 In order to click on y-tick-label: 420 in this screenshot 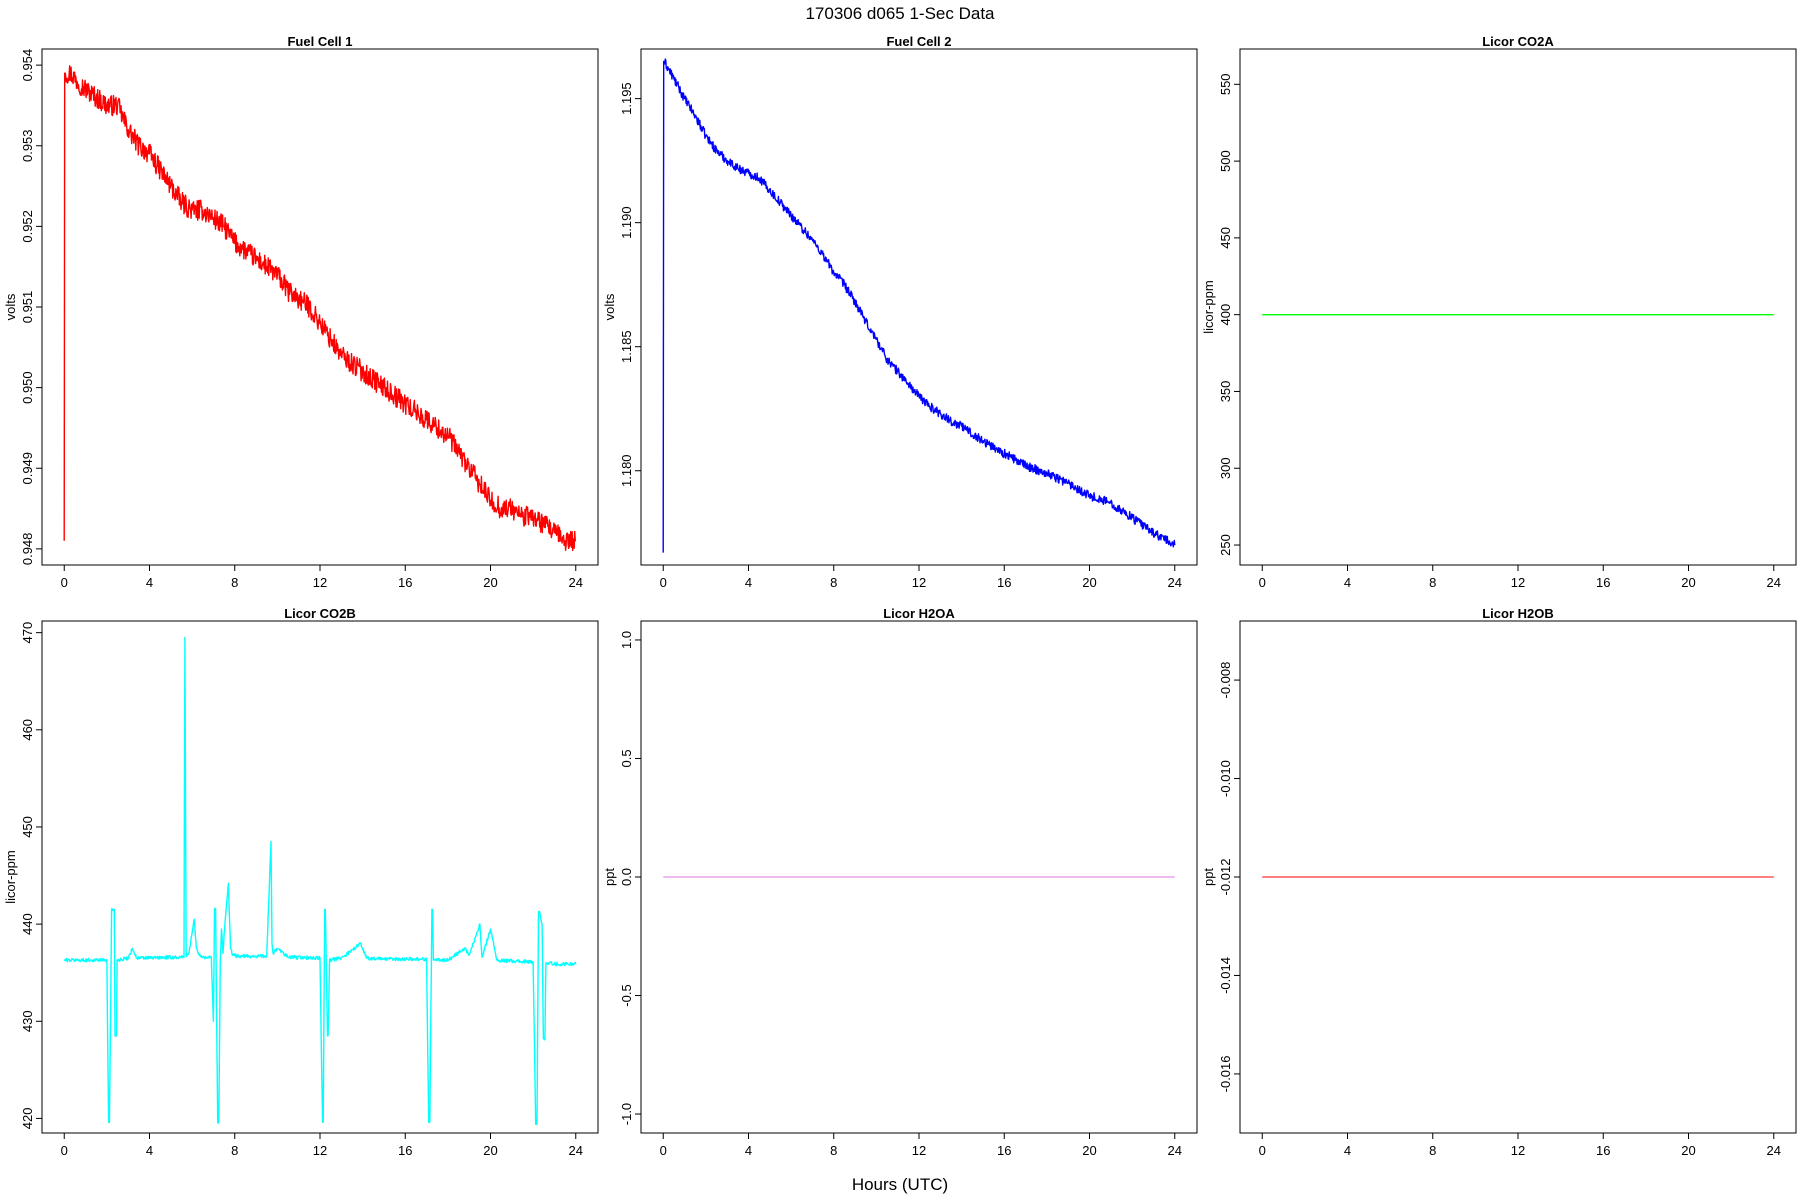, I will do `click(27, 1119)`.